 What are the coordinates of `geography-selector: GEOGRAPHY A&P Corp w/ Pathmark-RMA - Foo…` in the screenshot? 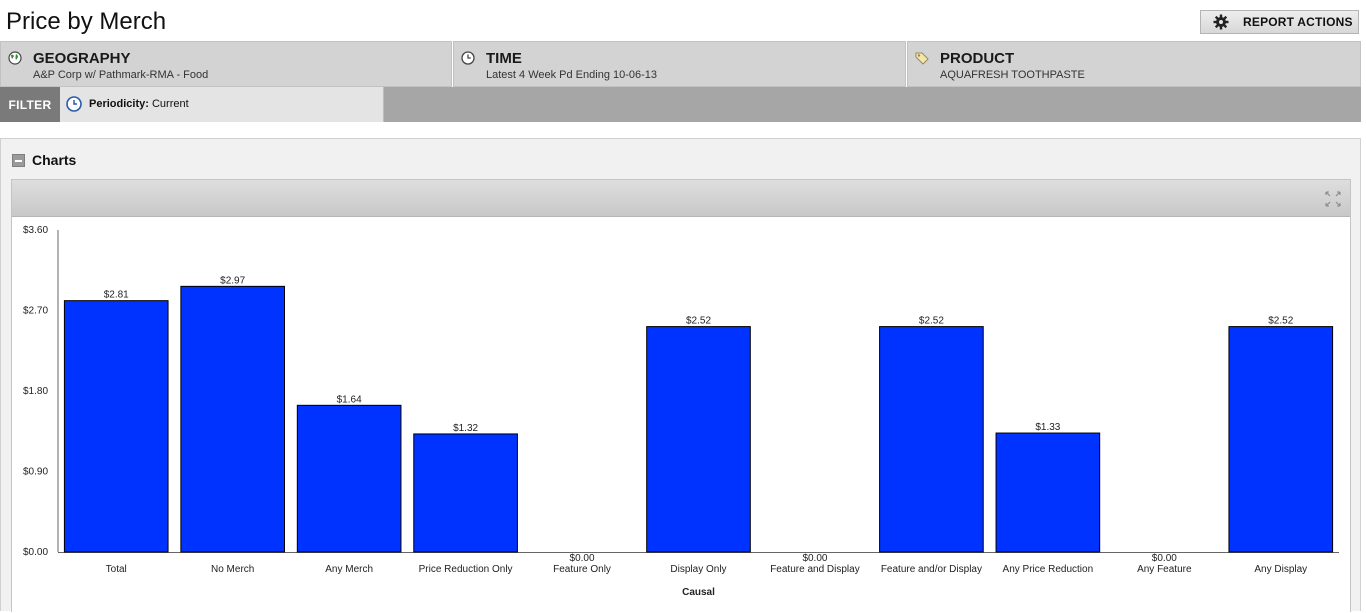 It's located at (226, 64).